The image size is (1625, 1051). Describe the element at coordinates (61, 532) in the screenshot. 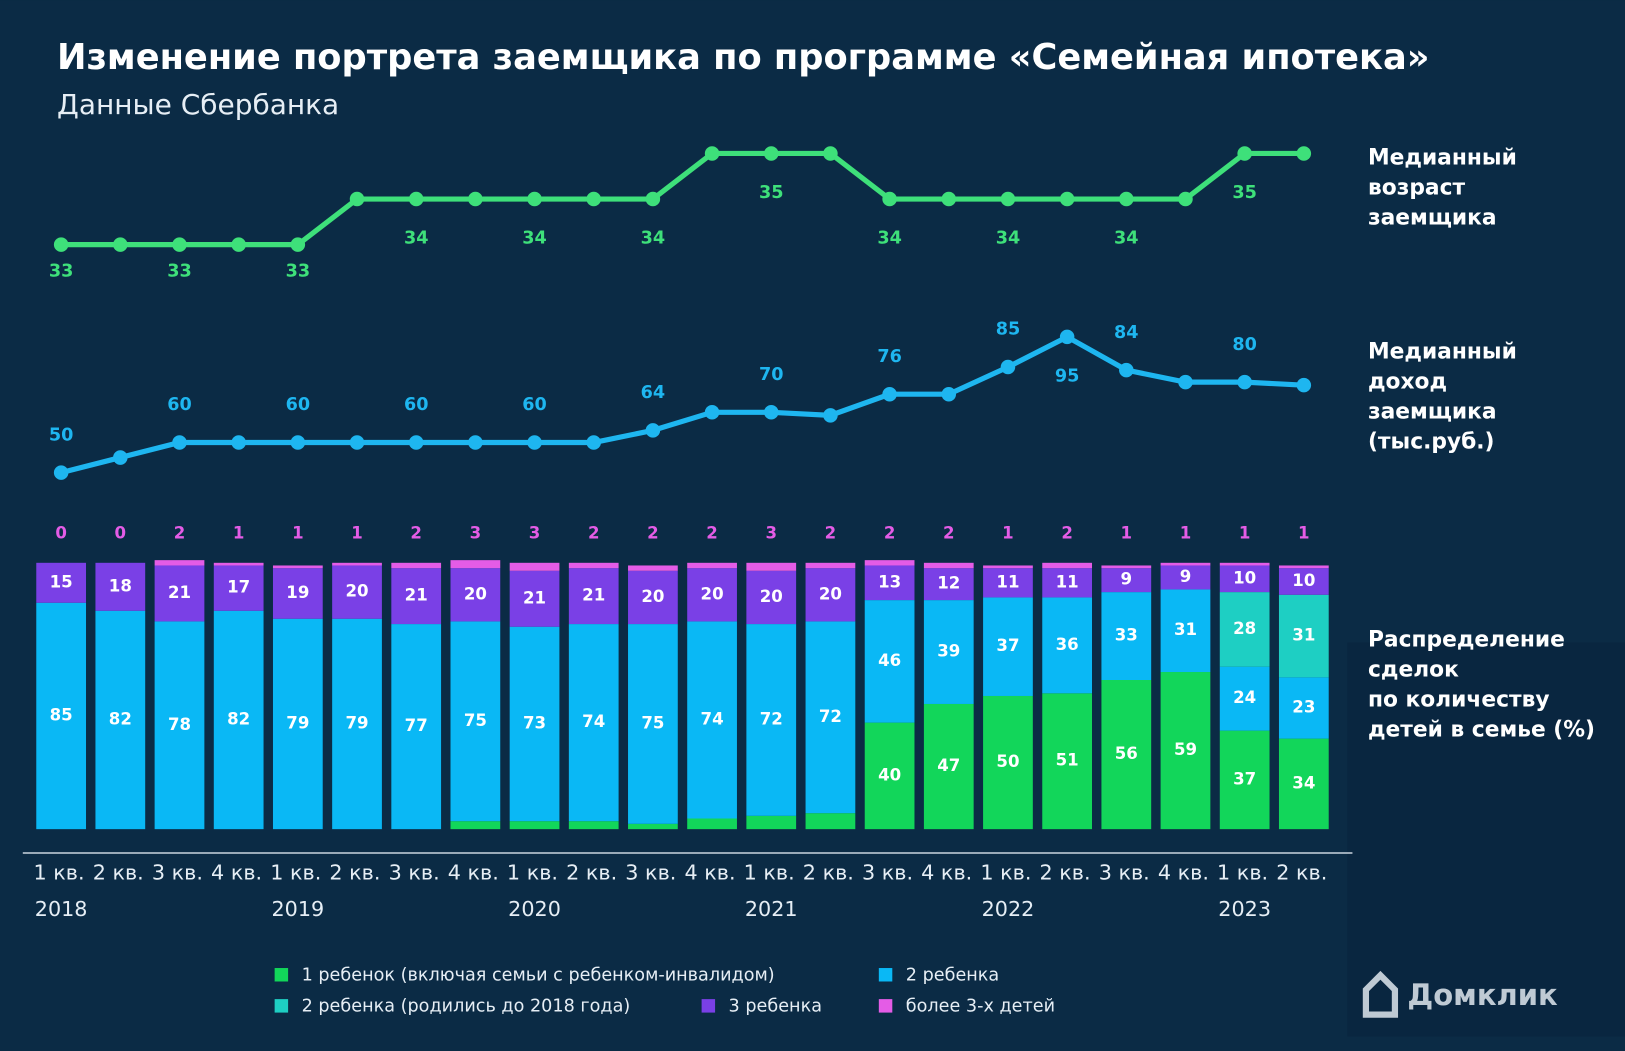

I see `data-label: 0` at that location.